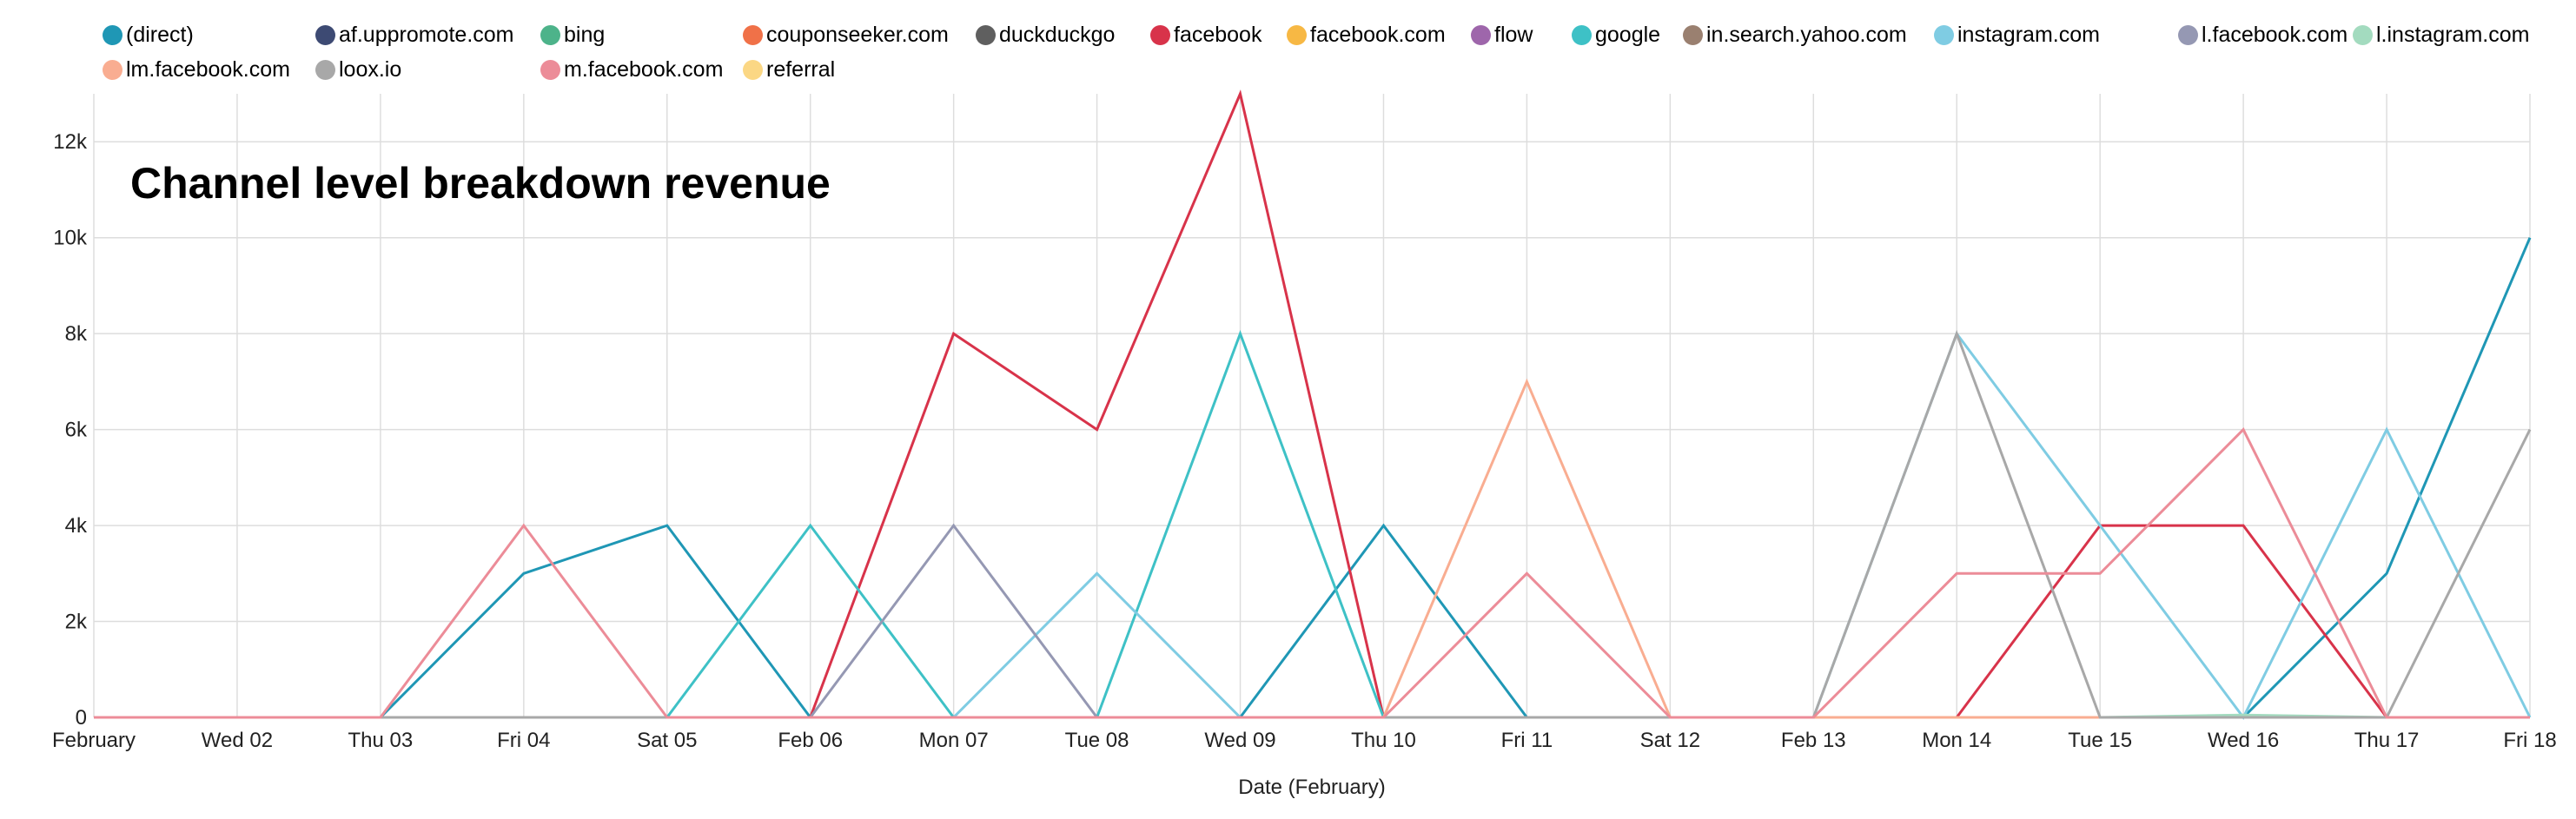  What do you see at coordinates (644, 69) in the screenshot?
I see `legend-label: m.facebook.com` at bounding box center [644, 69].